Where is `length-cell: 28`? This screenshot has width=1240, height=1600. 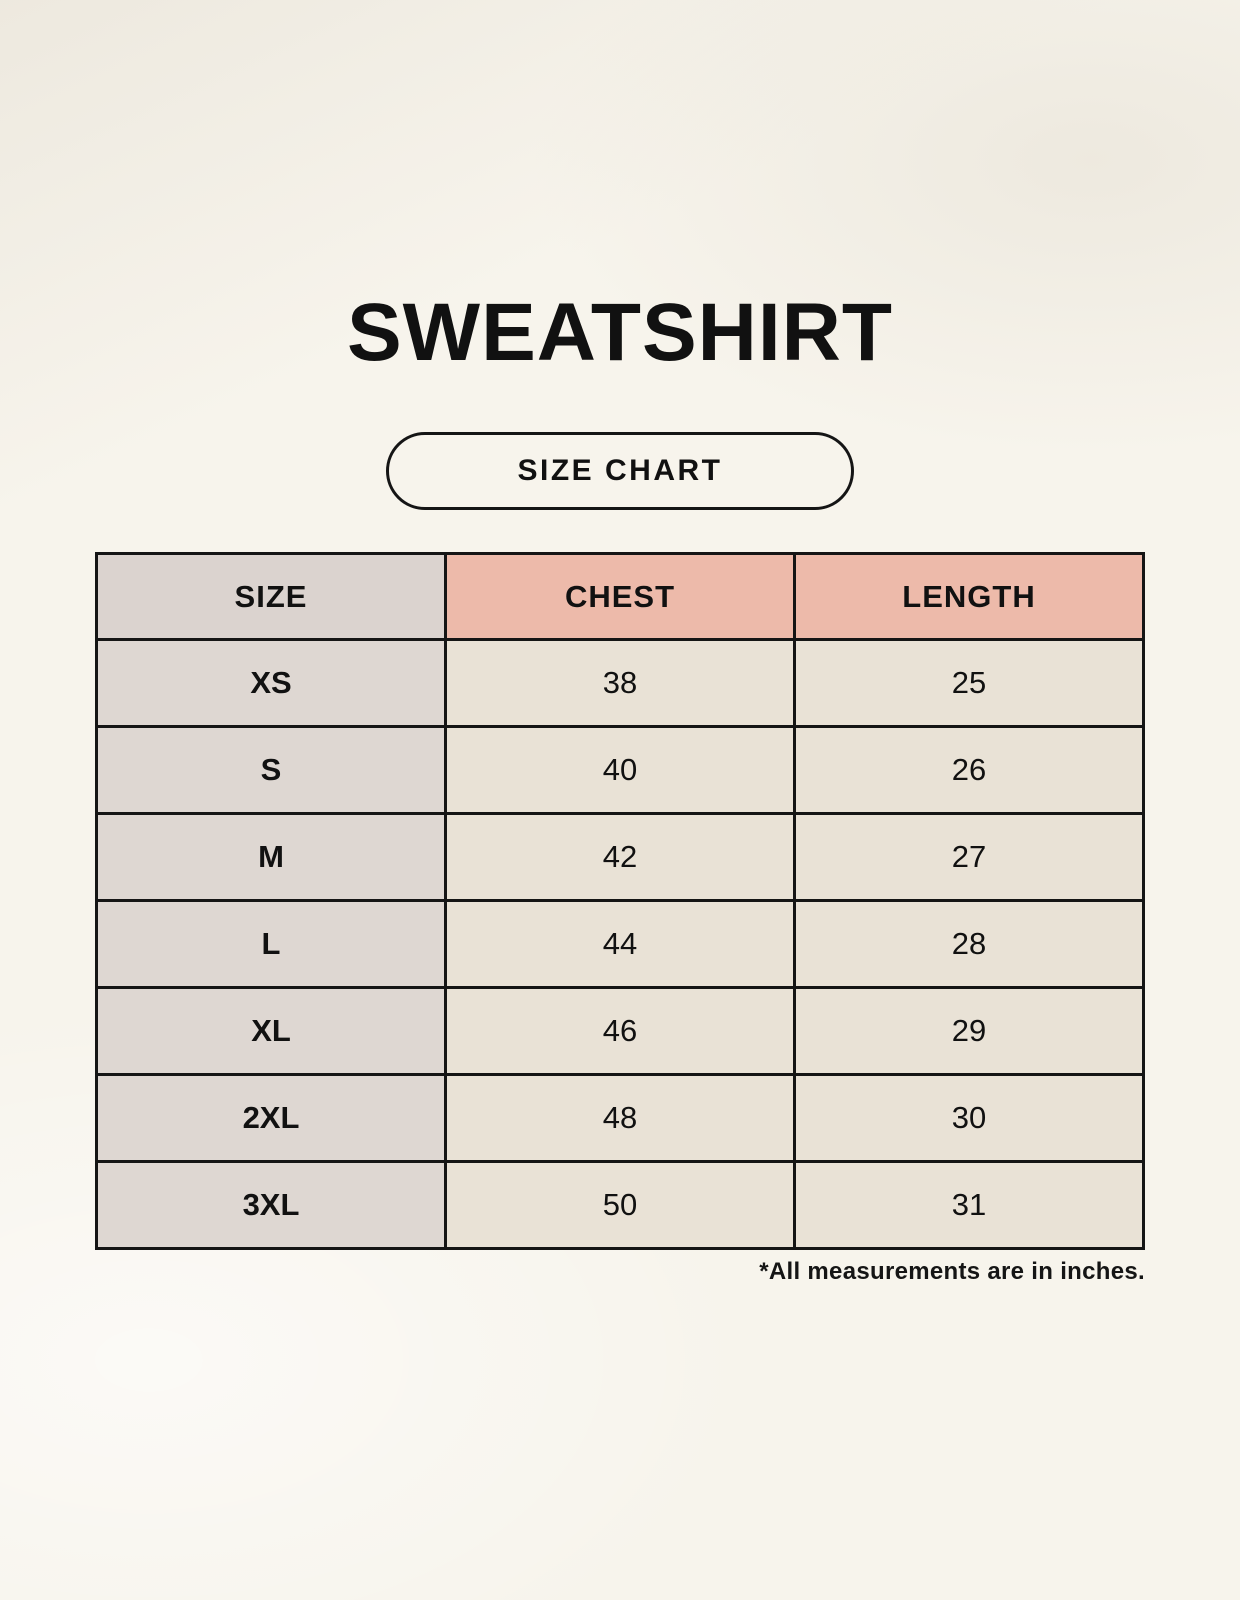
length-cell: 28 is located at coordinates (969, 944).